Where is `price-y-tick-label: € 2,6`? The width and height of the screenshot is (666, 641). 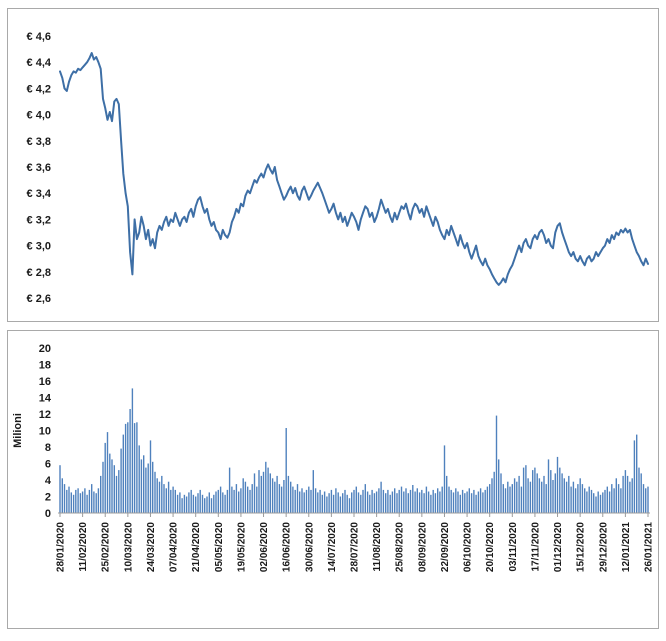 price-y-tick-label: € 2,6 is located at coordinates (39, 299).